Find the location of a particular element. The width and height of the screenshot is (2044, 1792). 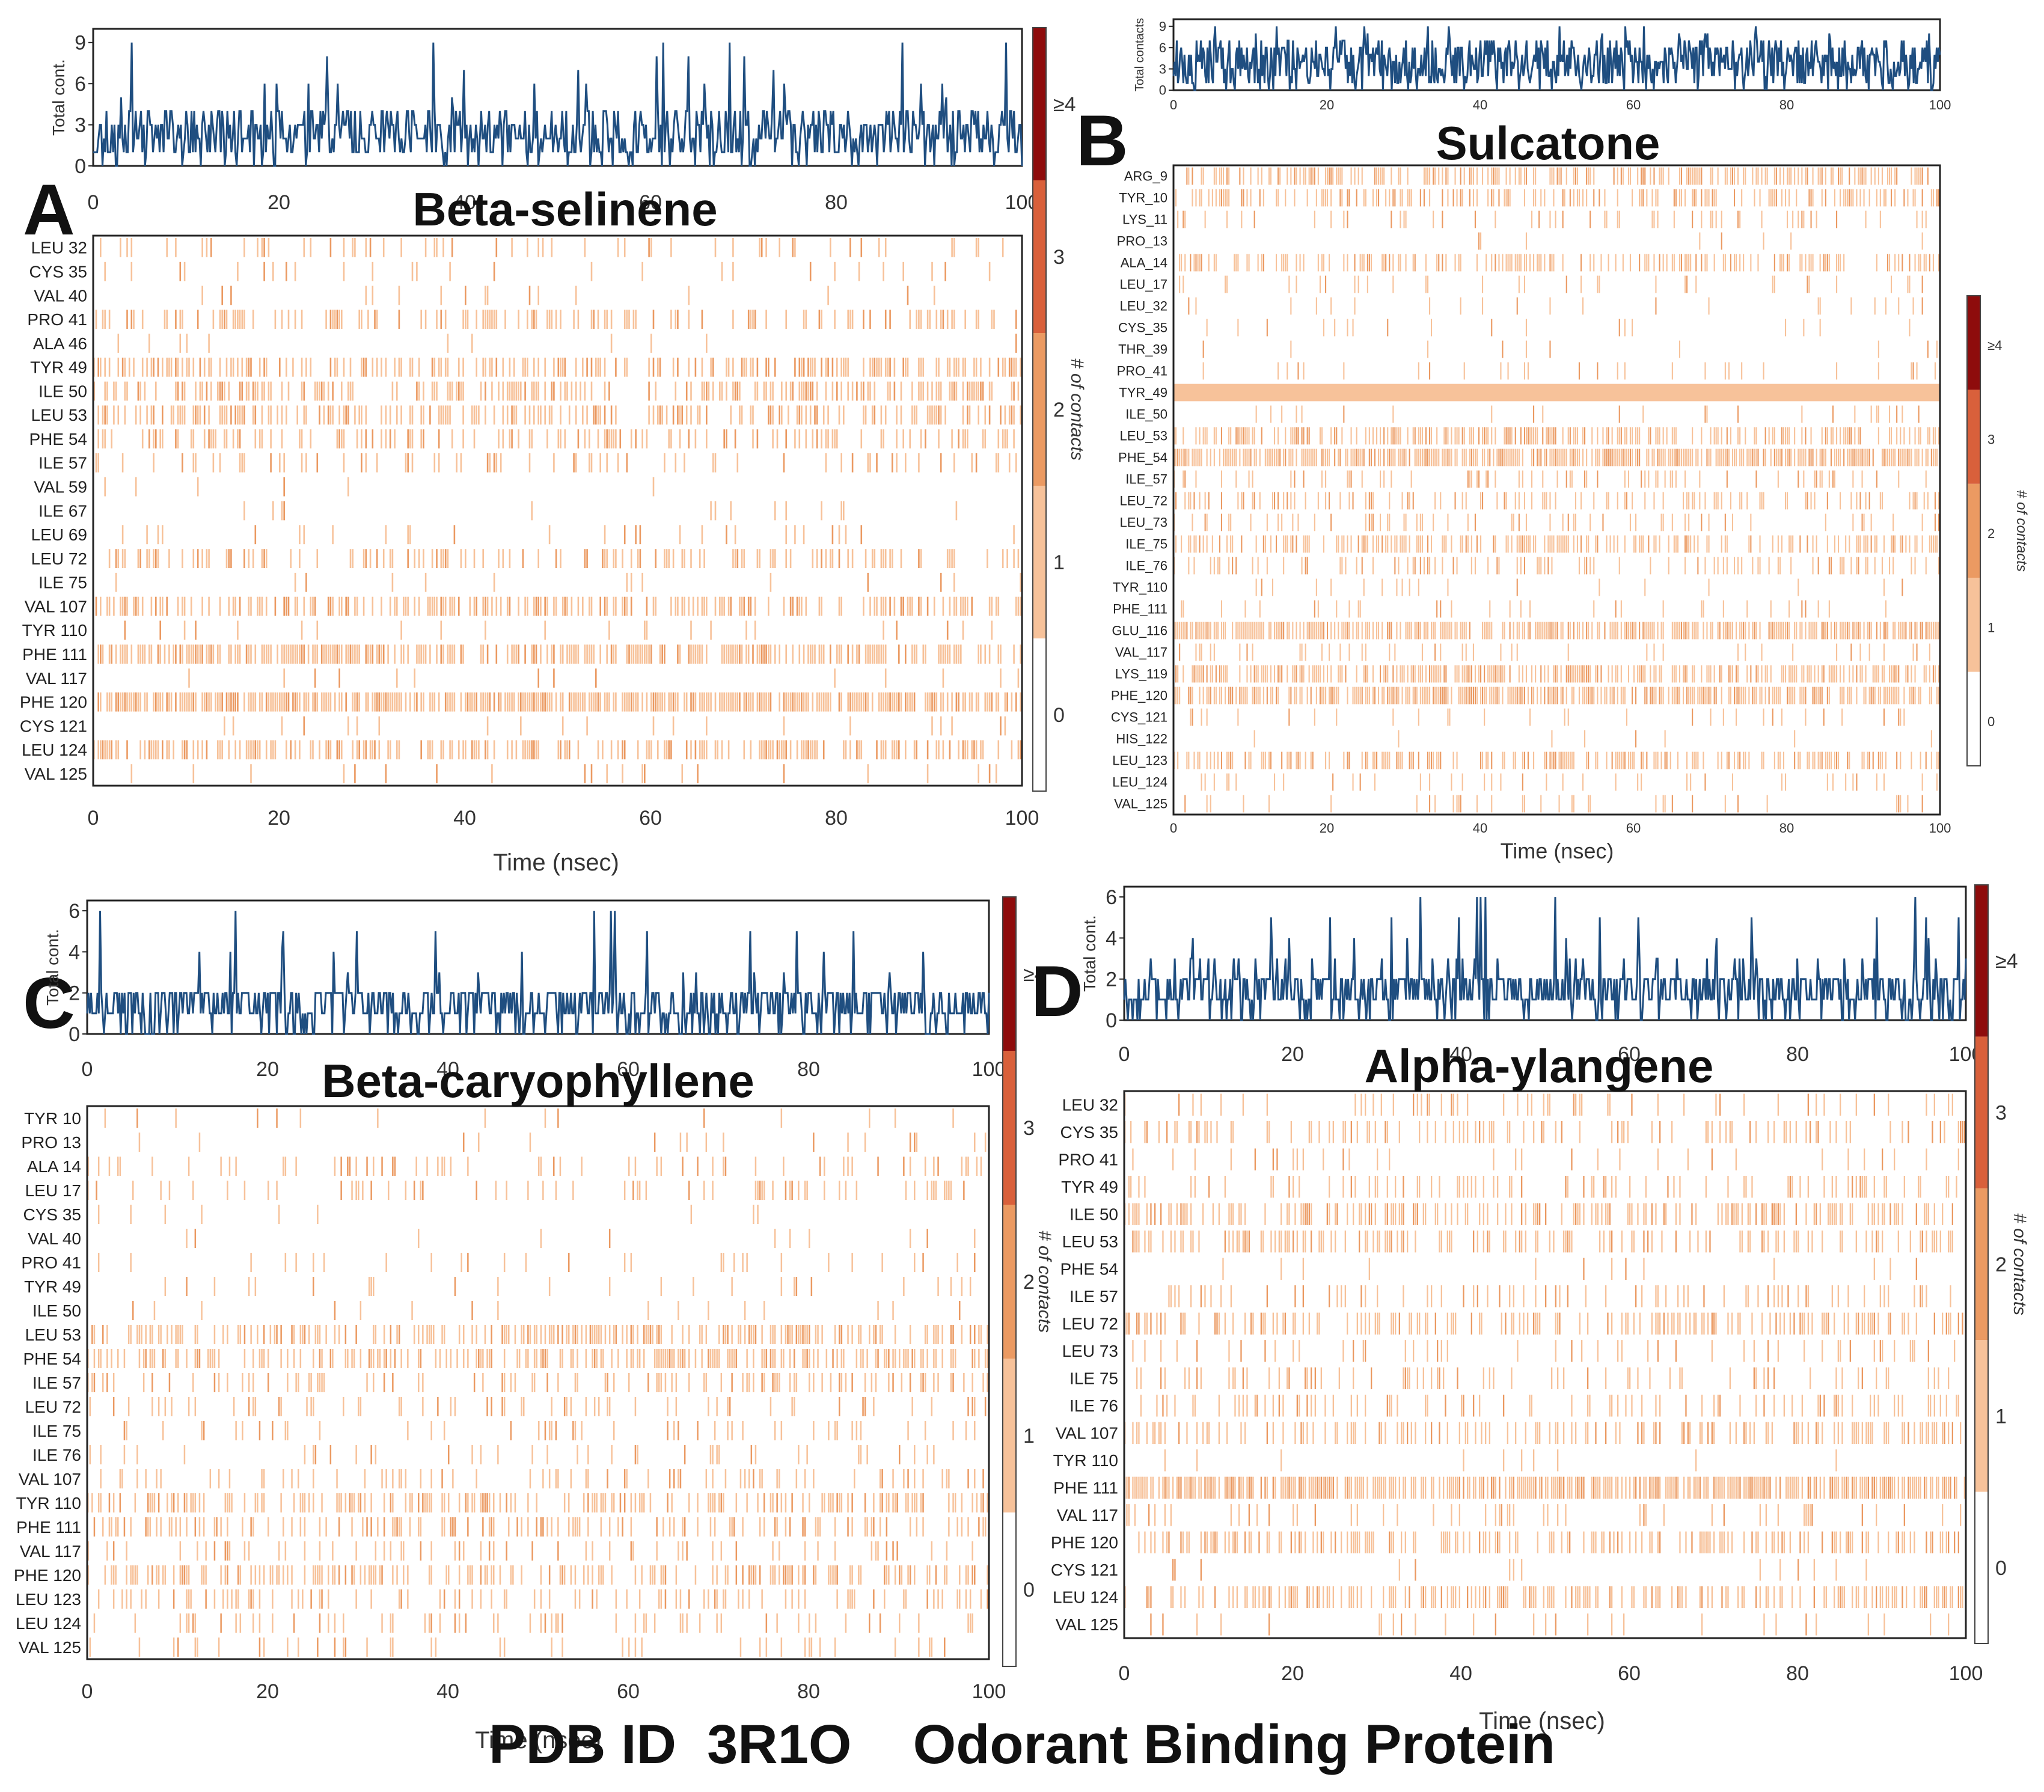

residue-label: LEU_32 is located at coordinates (1143, 306).